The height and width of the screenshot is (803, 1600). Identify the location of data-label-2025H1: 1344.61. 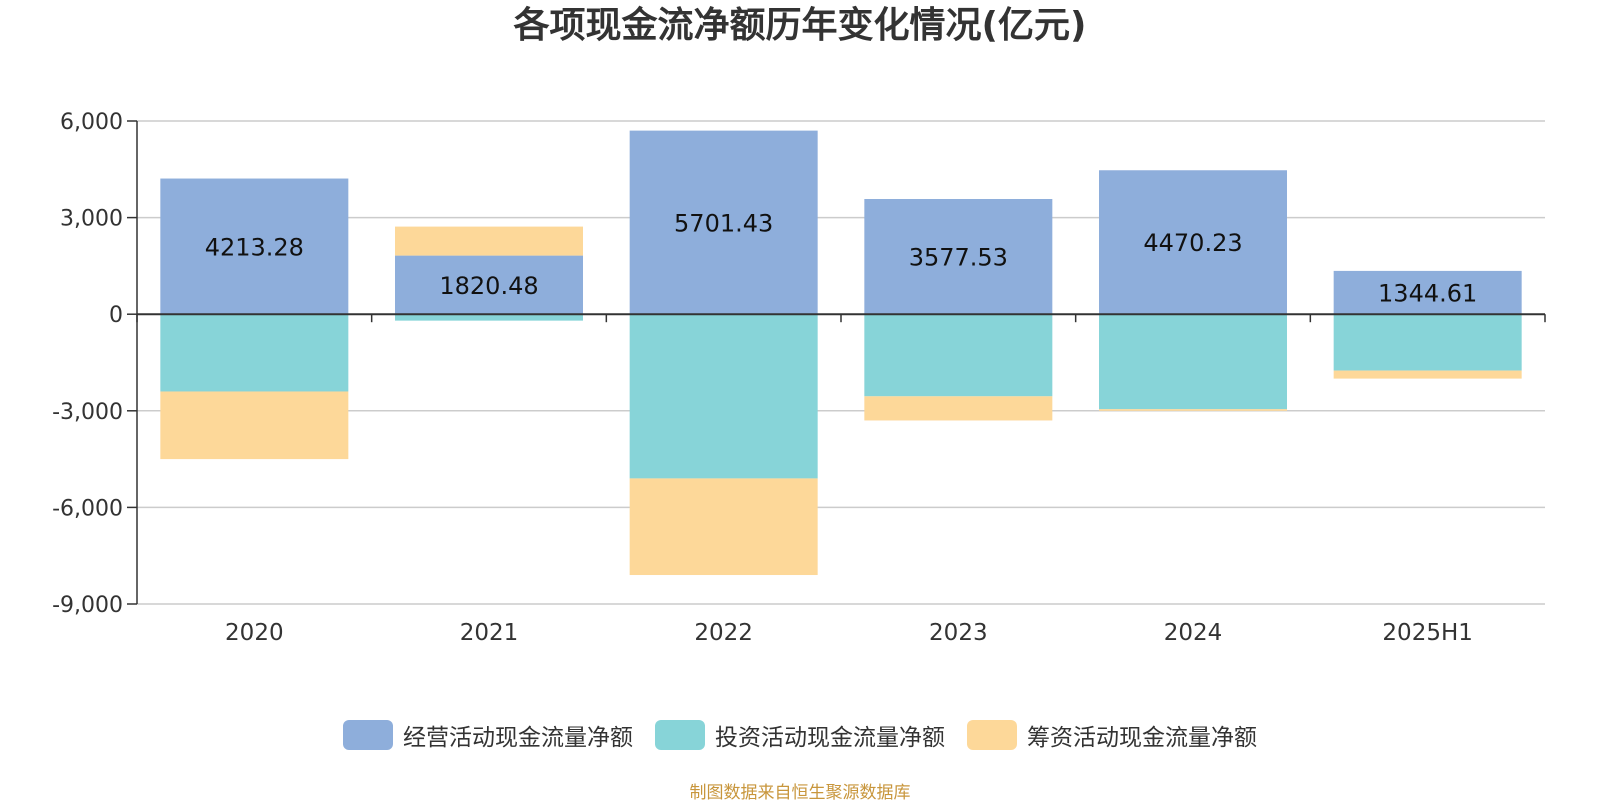
(1427, 294).